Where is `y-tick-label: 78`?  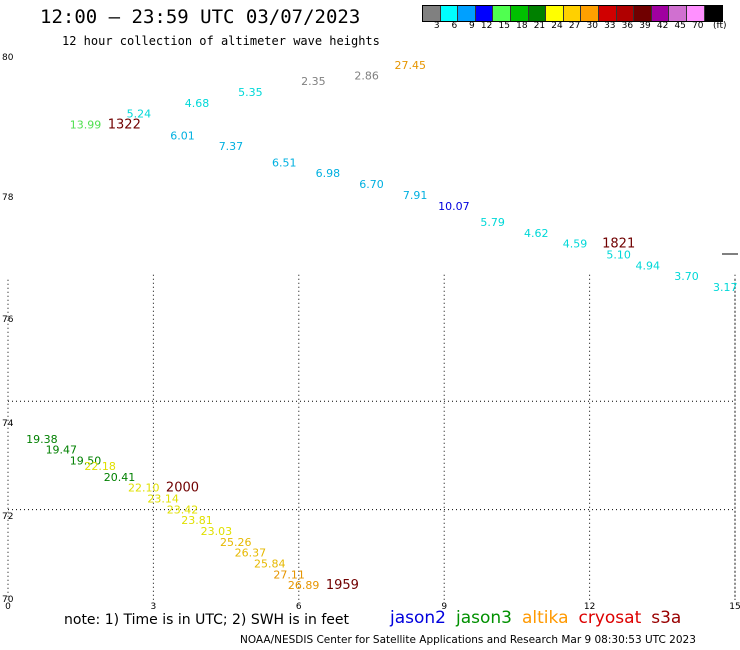 y-tick-label: 78 is located at coordinates (8, 198).